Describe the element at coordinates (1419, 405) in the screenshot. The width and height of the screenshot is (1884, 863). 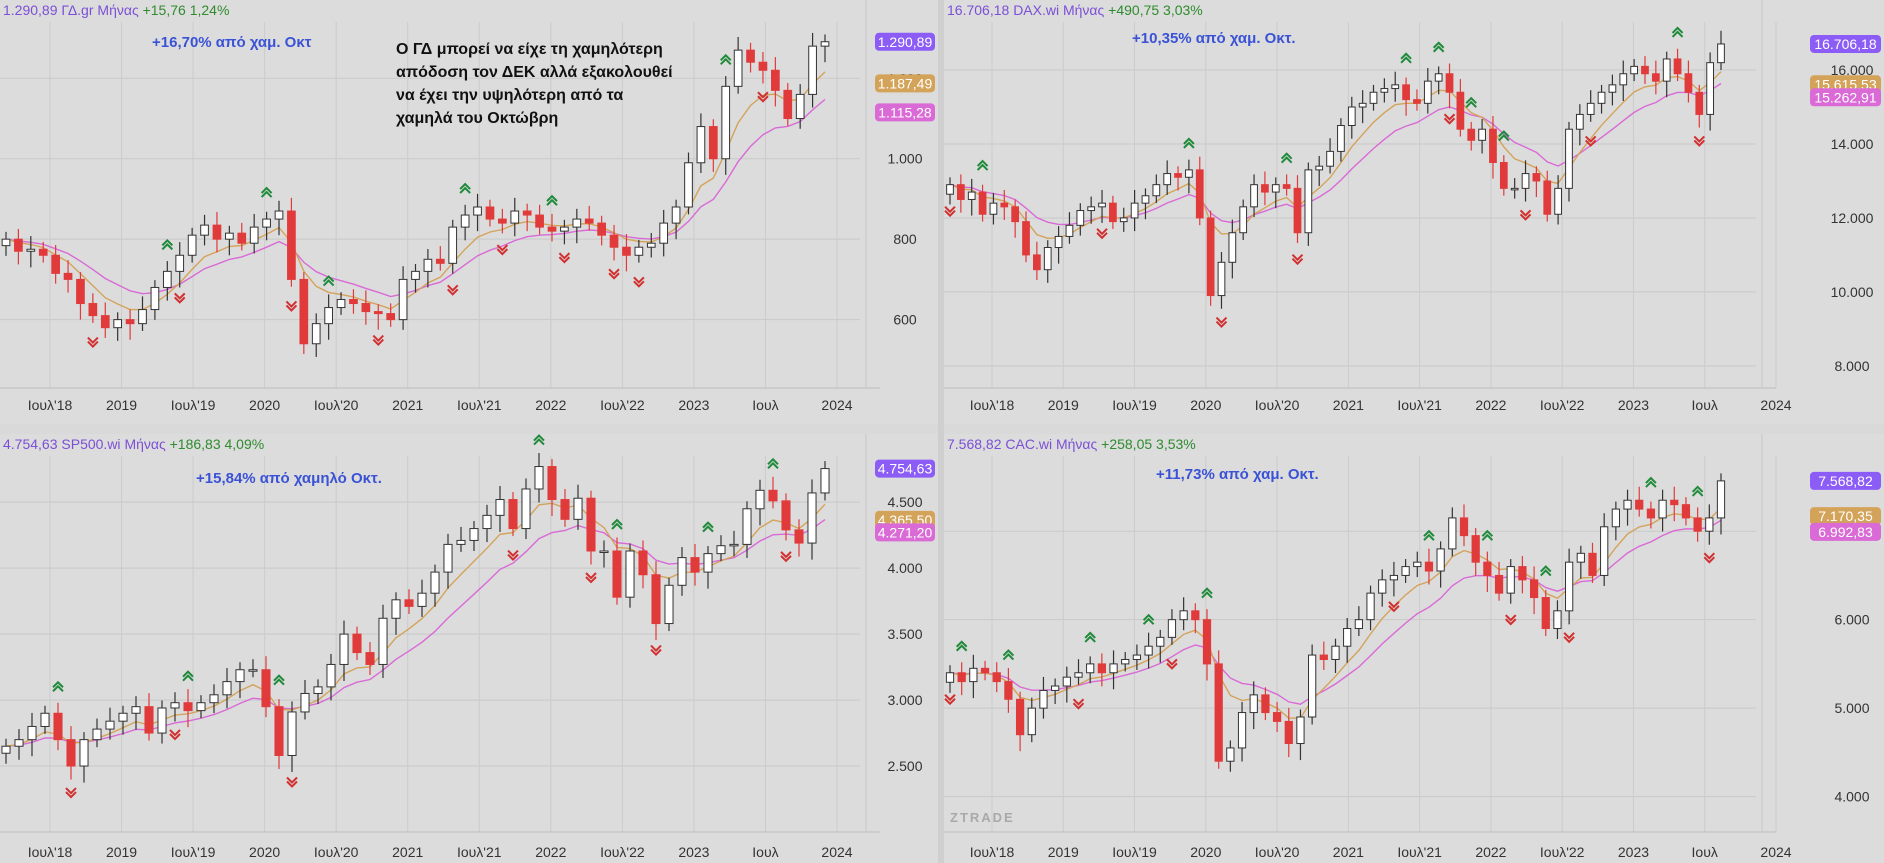
I see `x-tick-label: Ιουλ'21` at that location.